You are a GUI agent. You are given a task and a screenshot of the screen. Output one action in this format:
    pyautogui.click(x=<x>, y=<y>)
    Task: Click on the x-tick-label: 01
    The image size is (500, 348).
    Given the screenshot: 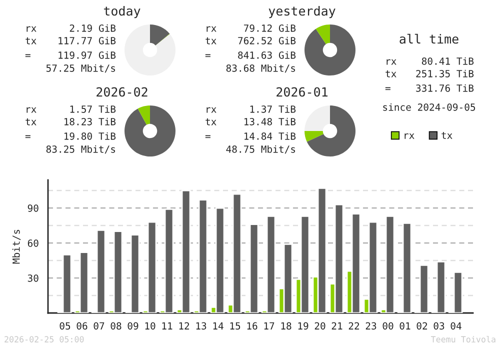 What is the action you would take?
    pyautogui.click(x=405, y=326)
    